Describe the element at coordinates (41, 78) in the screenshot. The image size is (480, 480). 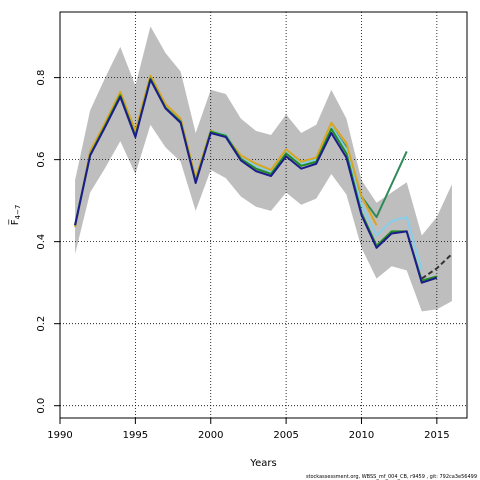
I see `y-tick-label: 0.8` at that location.